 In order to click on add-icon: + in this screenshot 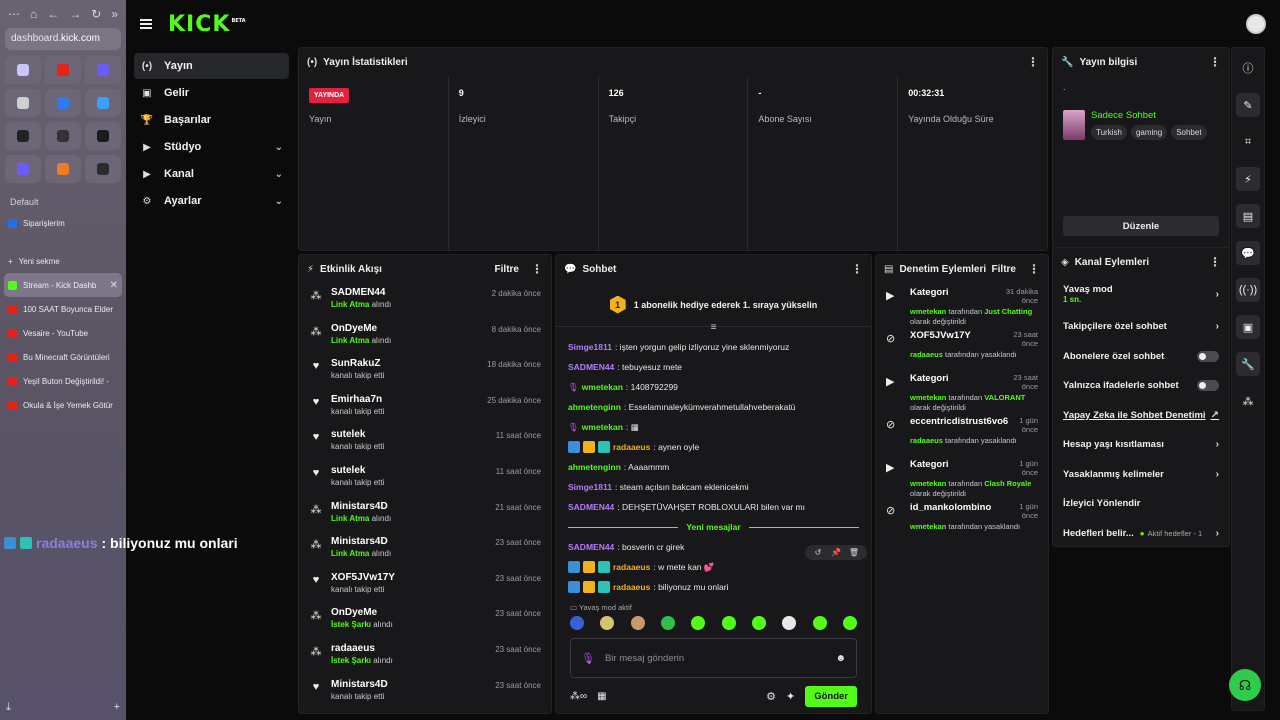, I will do `click(116, 707)`.